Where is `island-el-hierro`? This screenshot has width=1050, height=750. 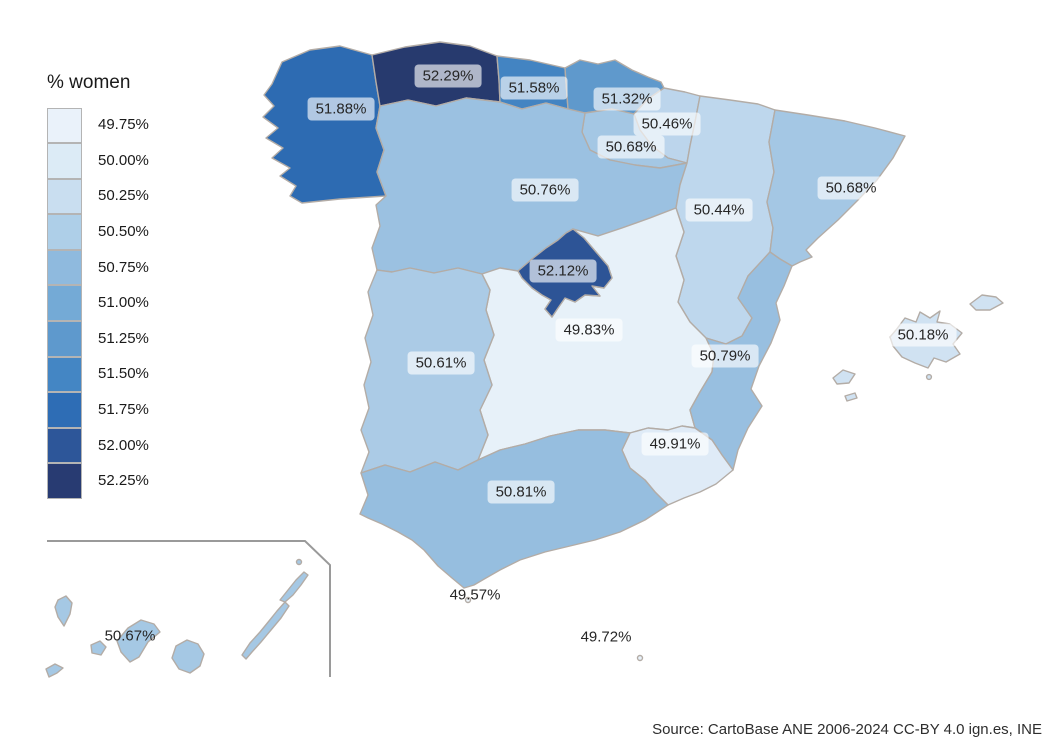
island-el-hierro is located at coordinates (54, 670).